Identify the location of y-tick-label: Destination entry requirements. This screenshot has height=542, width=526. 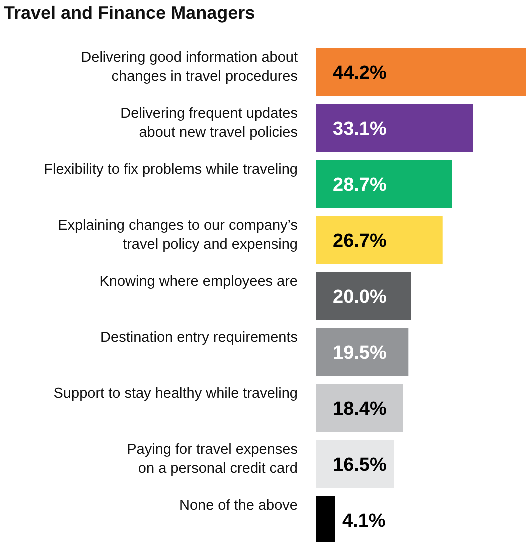
(199, 338).